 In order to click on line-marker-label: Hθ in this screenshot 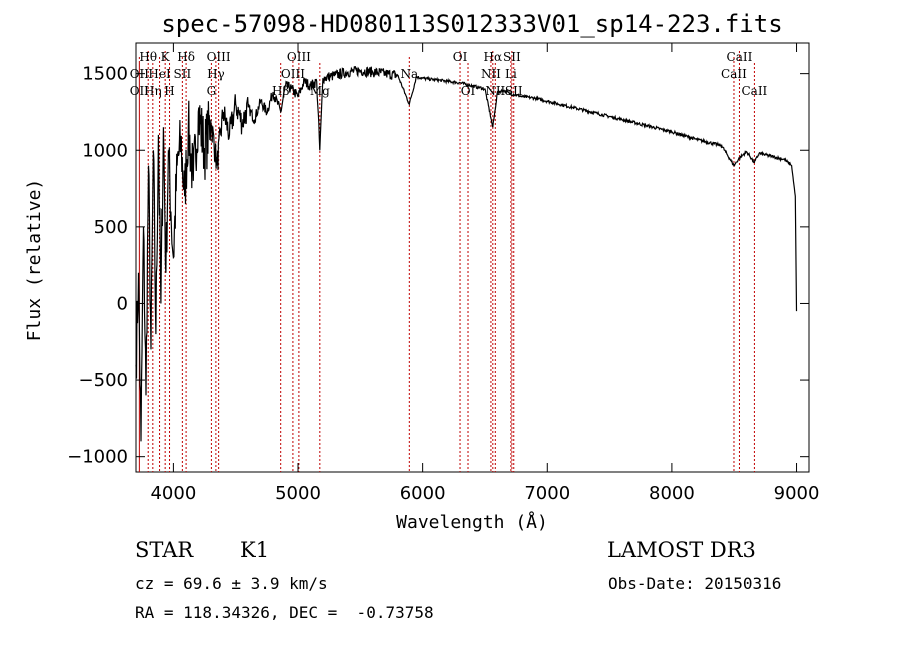, I will do `click(148, 57)`.